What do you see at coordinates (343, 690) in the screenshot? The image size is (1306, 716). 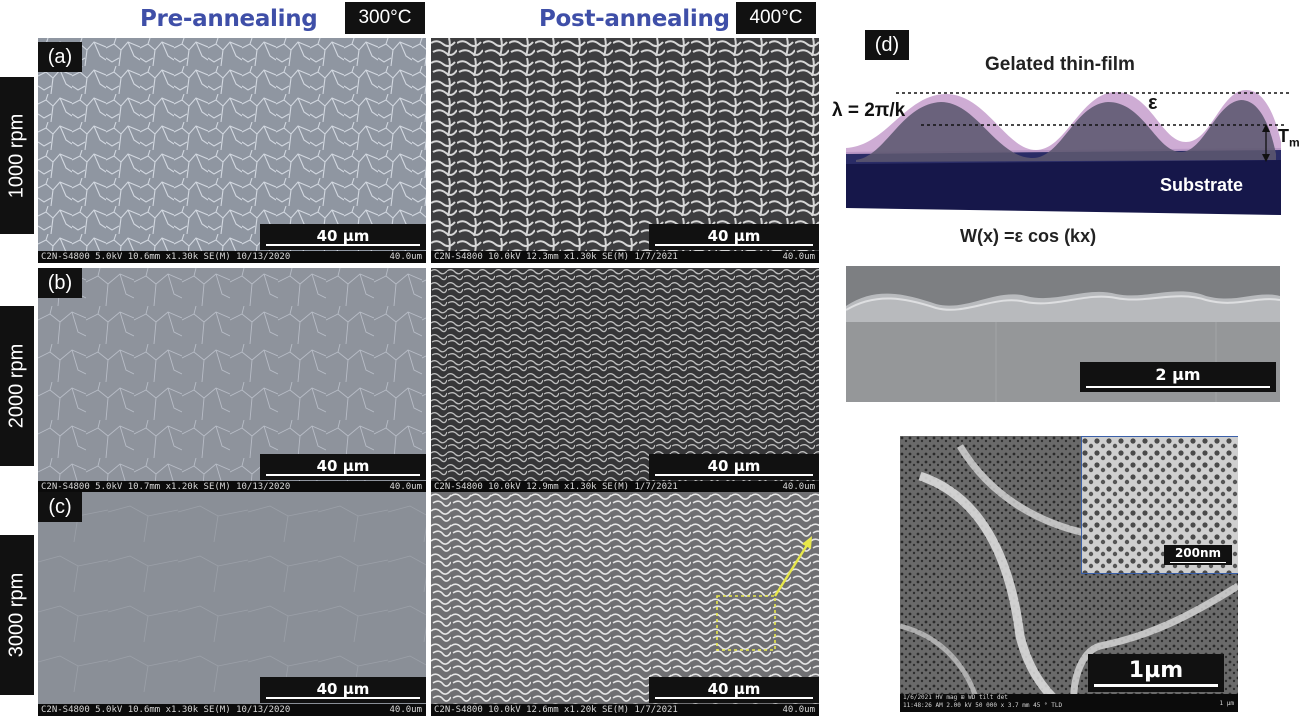 I see `scale-bar-3000-pre: 40 µm` at bounding box center [343, 690].